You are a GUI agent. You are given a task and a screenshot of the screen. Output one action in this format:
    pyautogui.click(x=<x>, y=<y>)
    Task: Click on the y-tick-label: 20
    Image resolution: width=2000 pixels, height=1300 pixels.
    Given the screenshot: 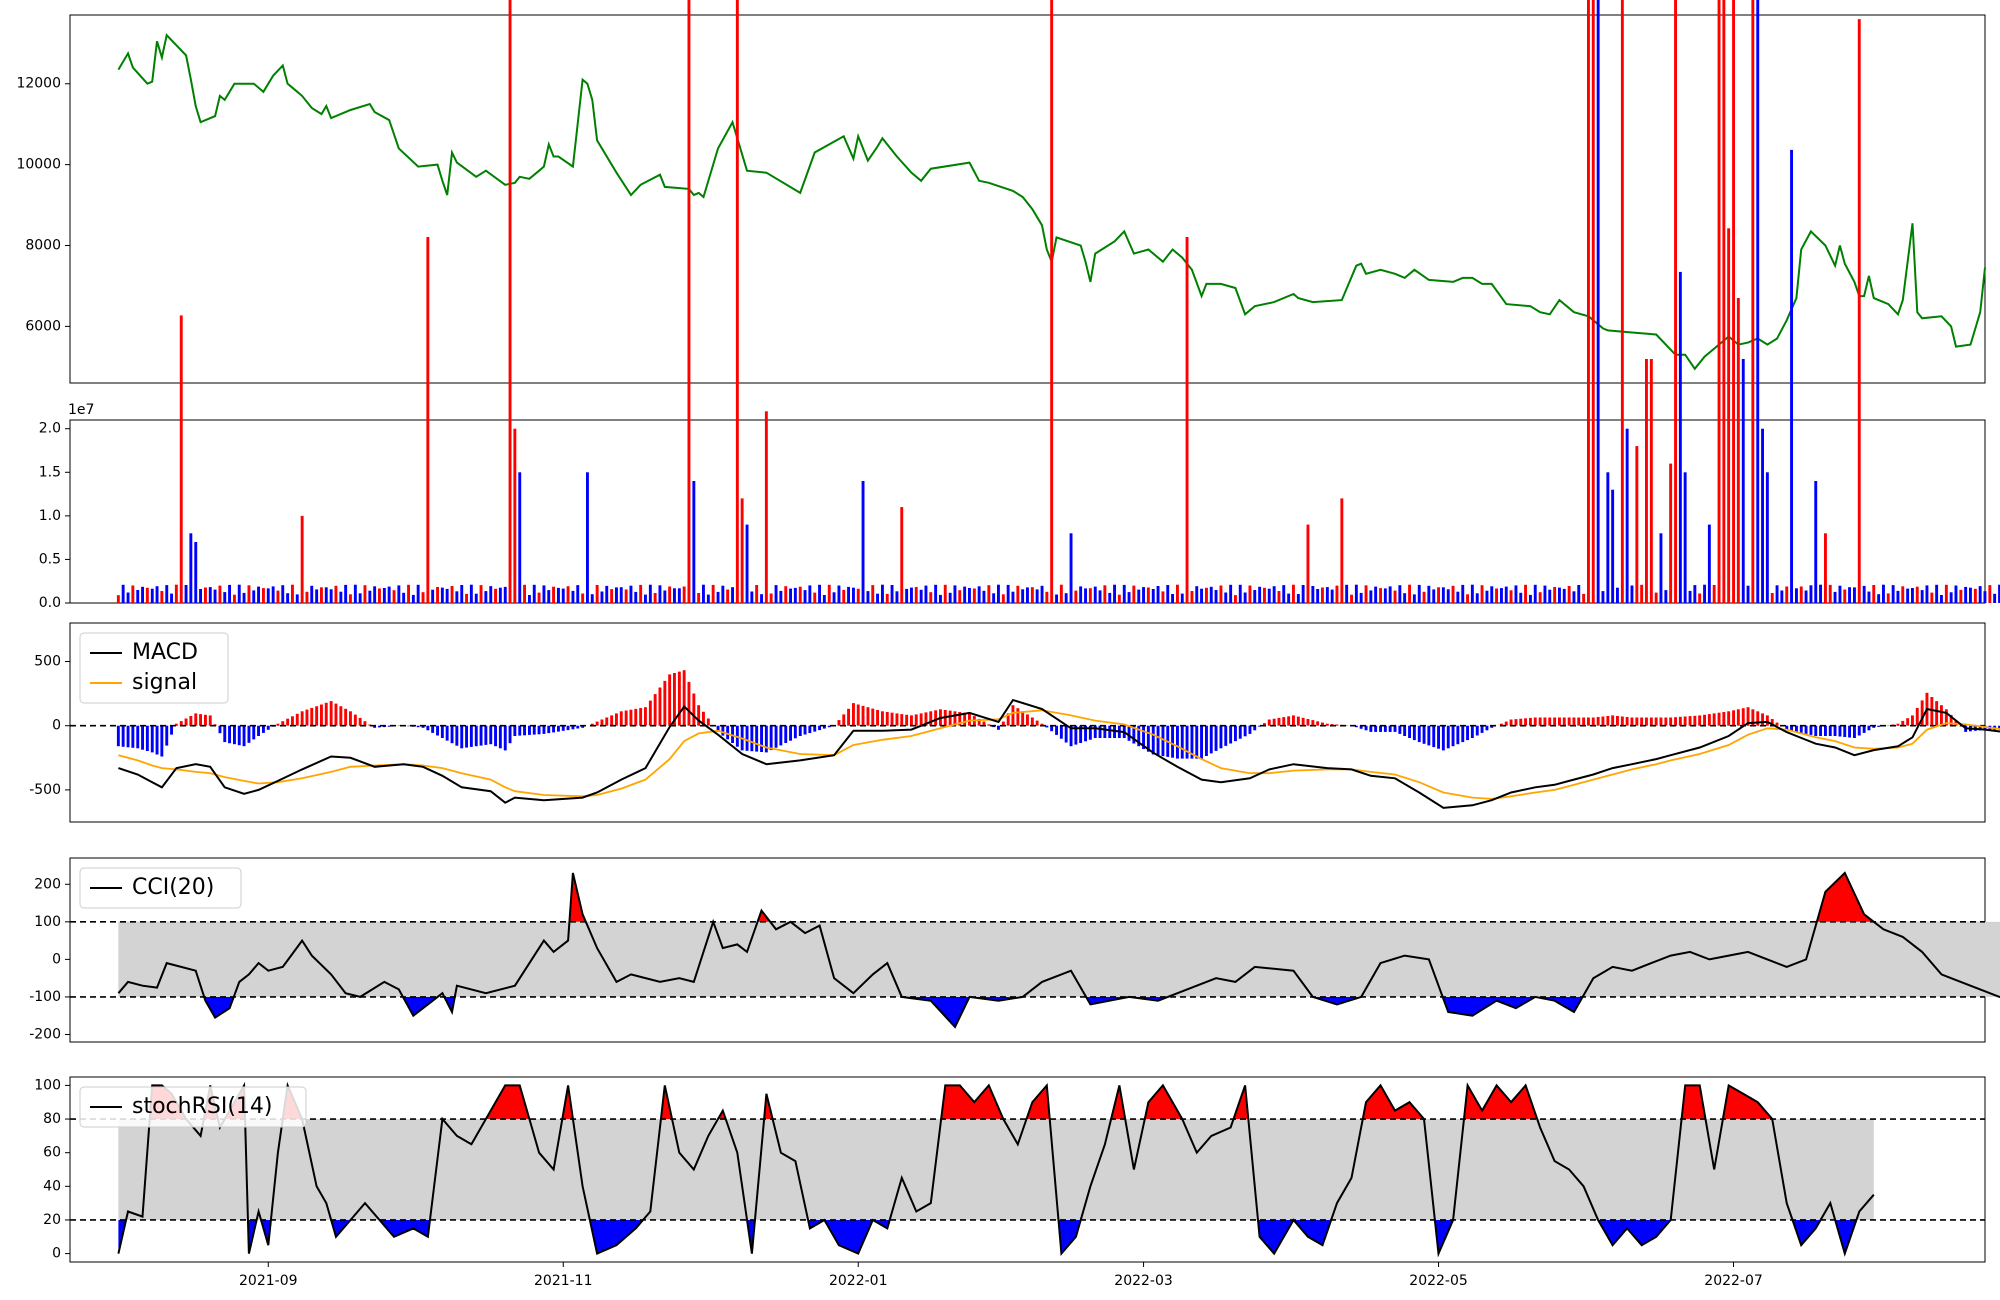 What is the action you would take?
    pyautogui.click(x=52, y=1220)
    